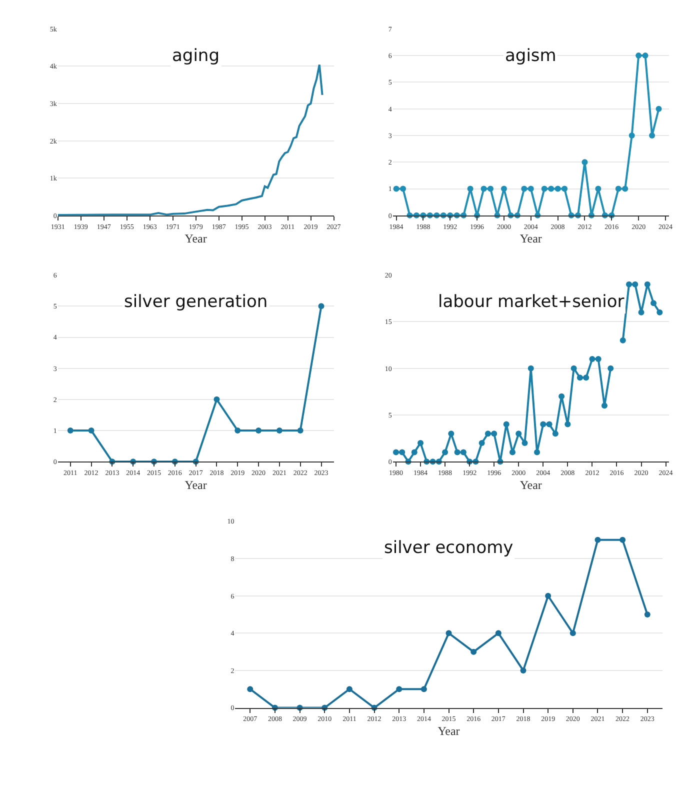 Image resolution: width=700 pixels, height=785 pixels. What do you see at coordinates (196, 56) in the screenshot?
I see `text: aging` at bounding box center [196, 56].